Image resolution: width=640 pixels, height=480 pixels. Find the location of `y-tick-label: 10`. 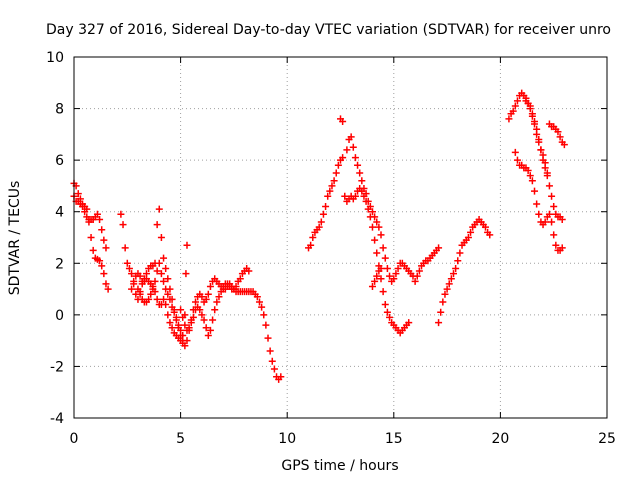

y-tick-label: 10 is located at coordinates (55, 58).